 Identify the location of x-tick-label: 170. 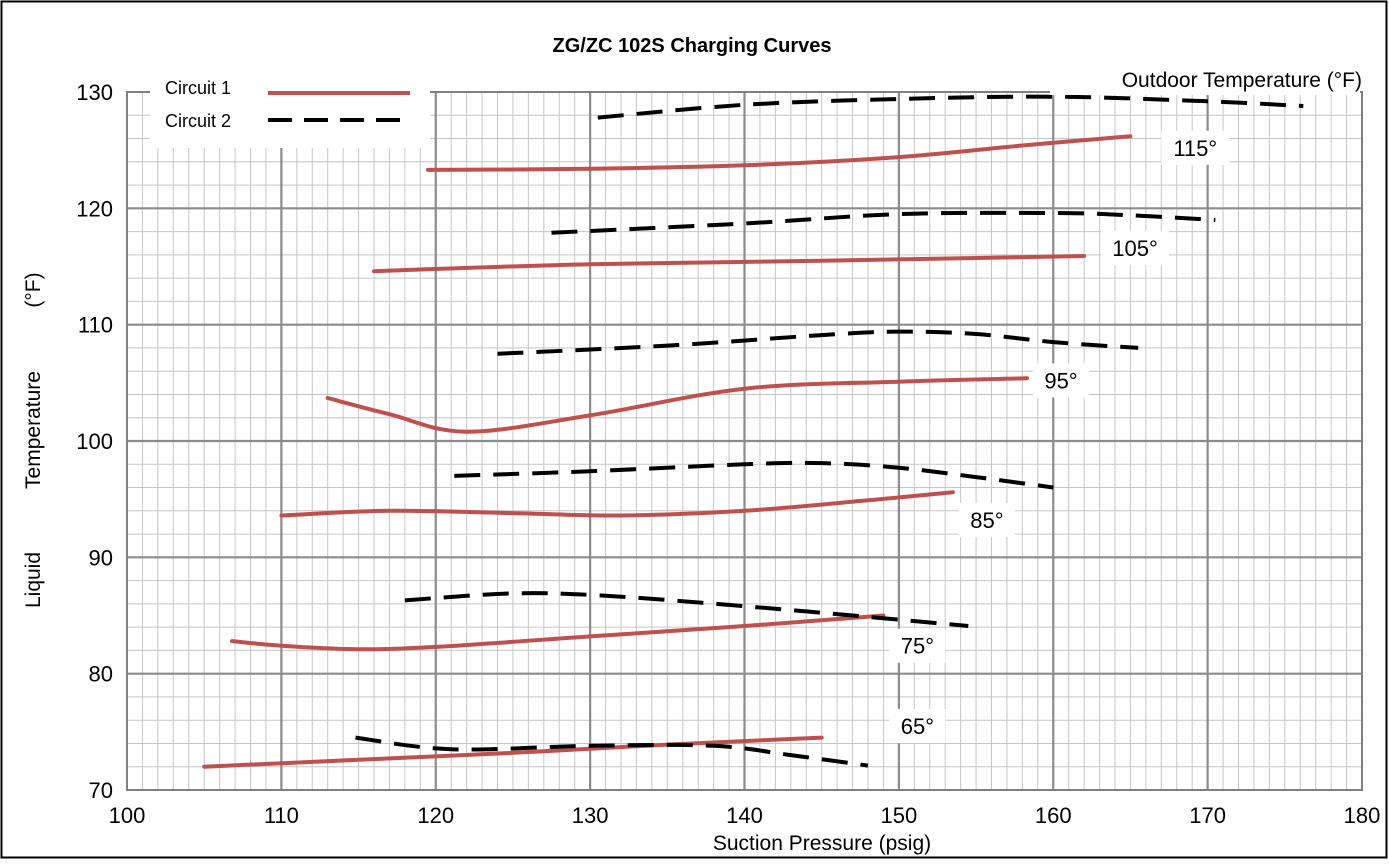
(1207, 815).